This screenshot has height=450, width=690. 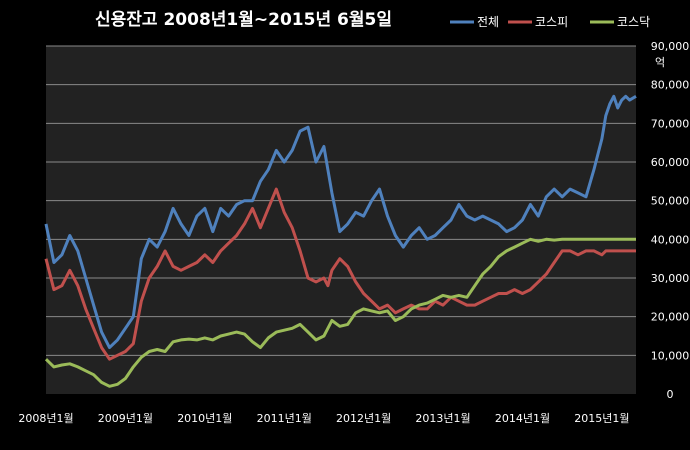 I want to click on x-tick-label-4: 2012년1월, so click(x=363, y=418).